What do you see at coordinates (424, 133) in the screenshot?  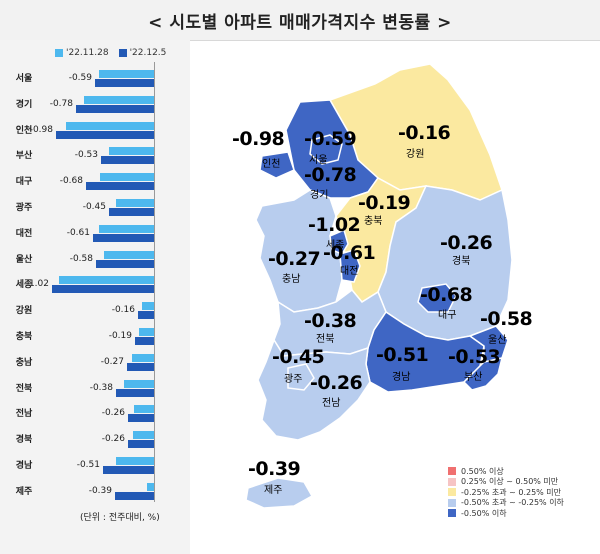 I see `map-region-value: -0.16` at bounding box center [424, 133].